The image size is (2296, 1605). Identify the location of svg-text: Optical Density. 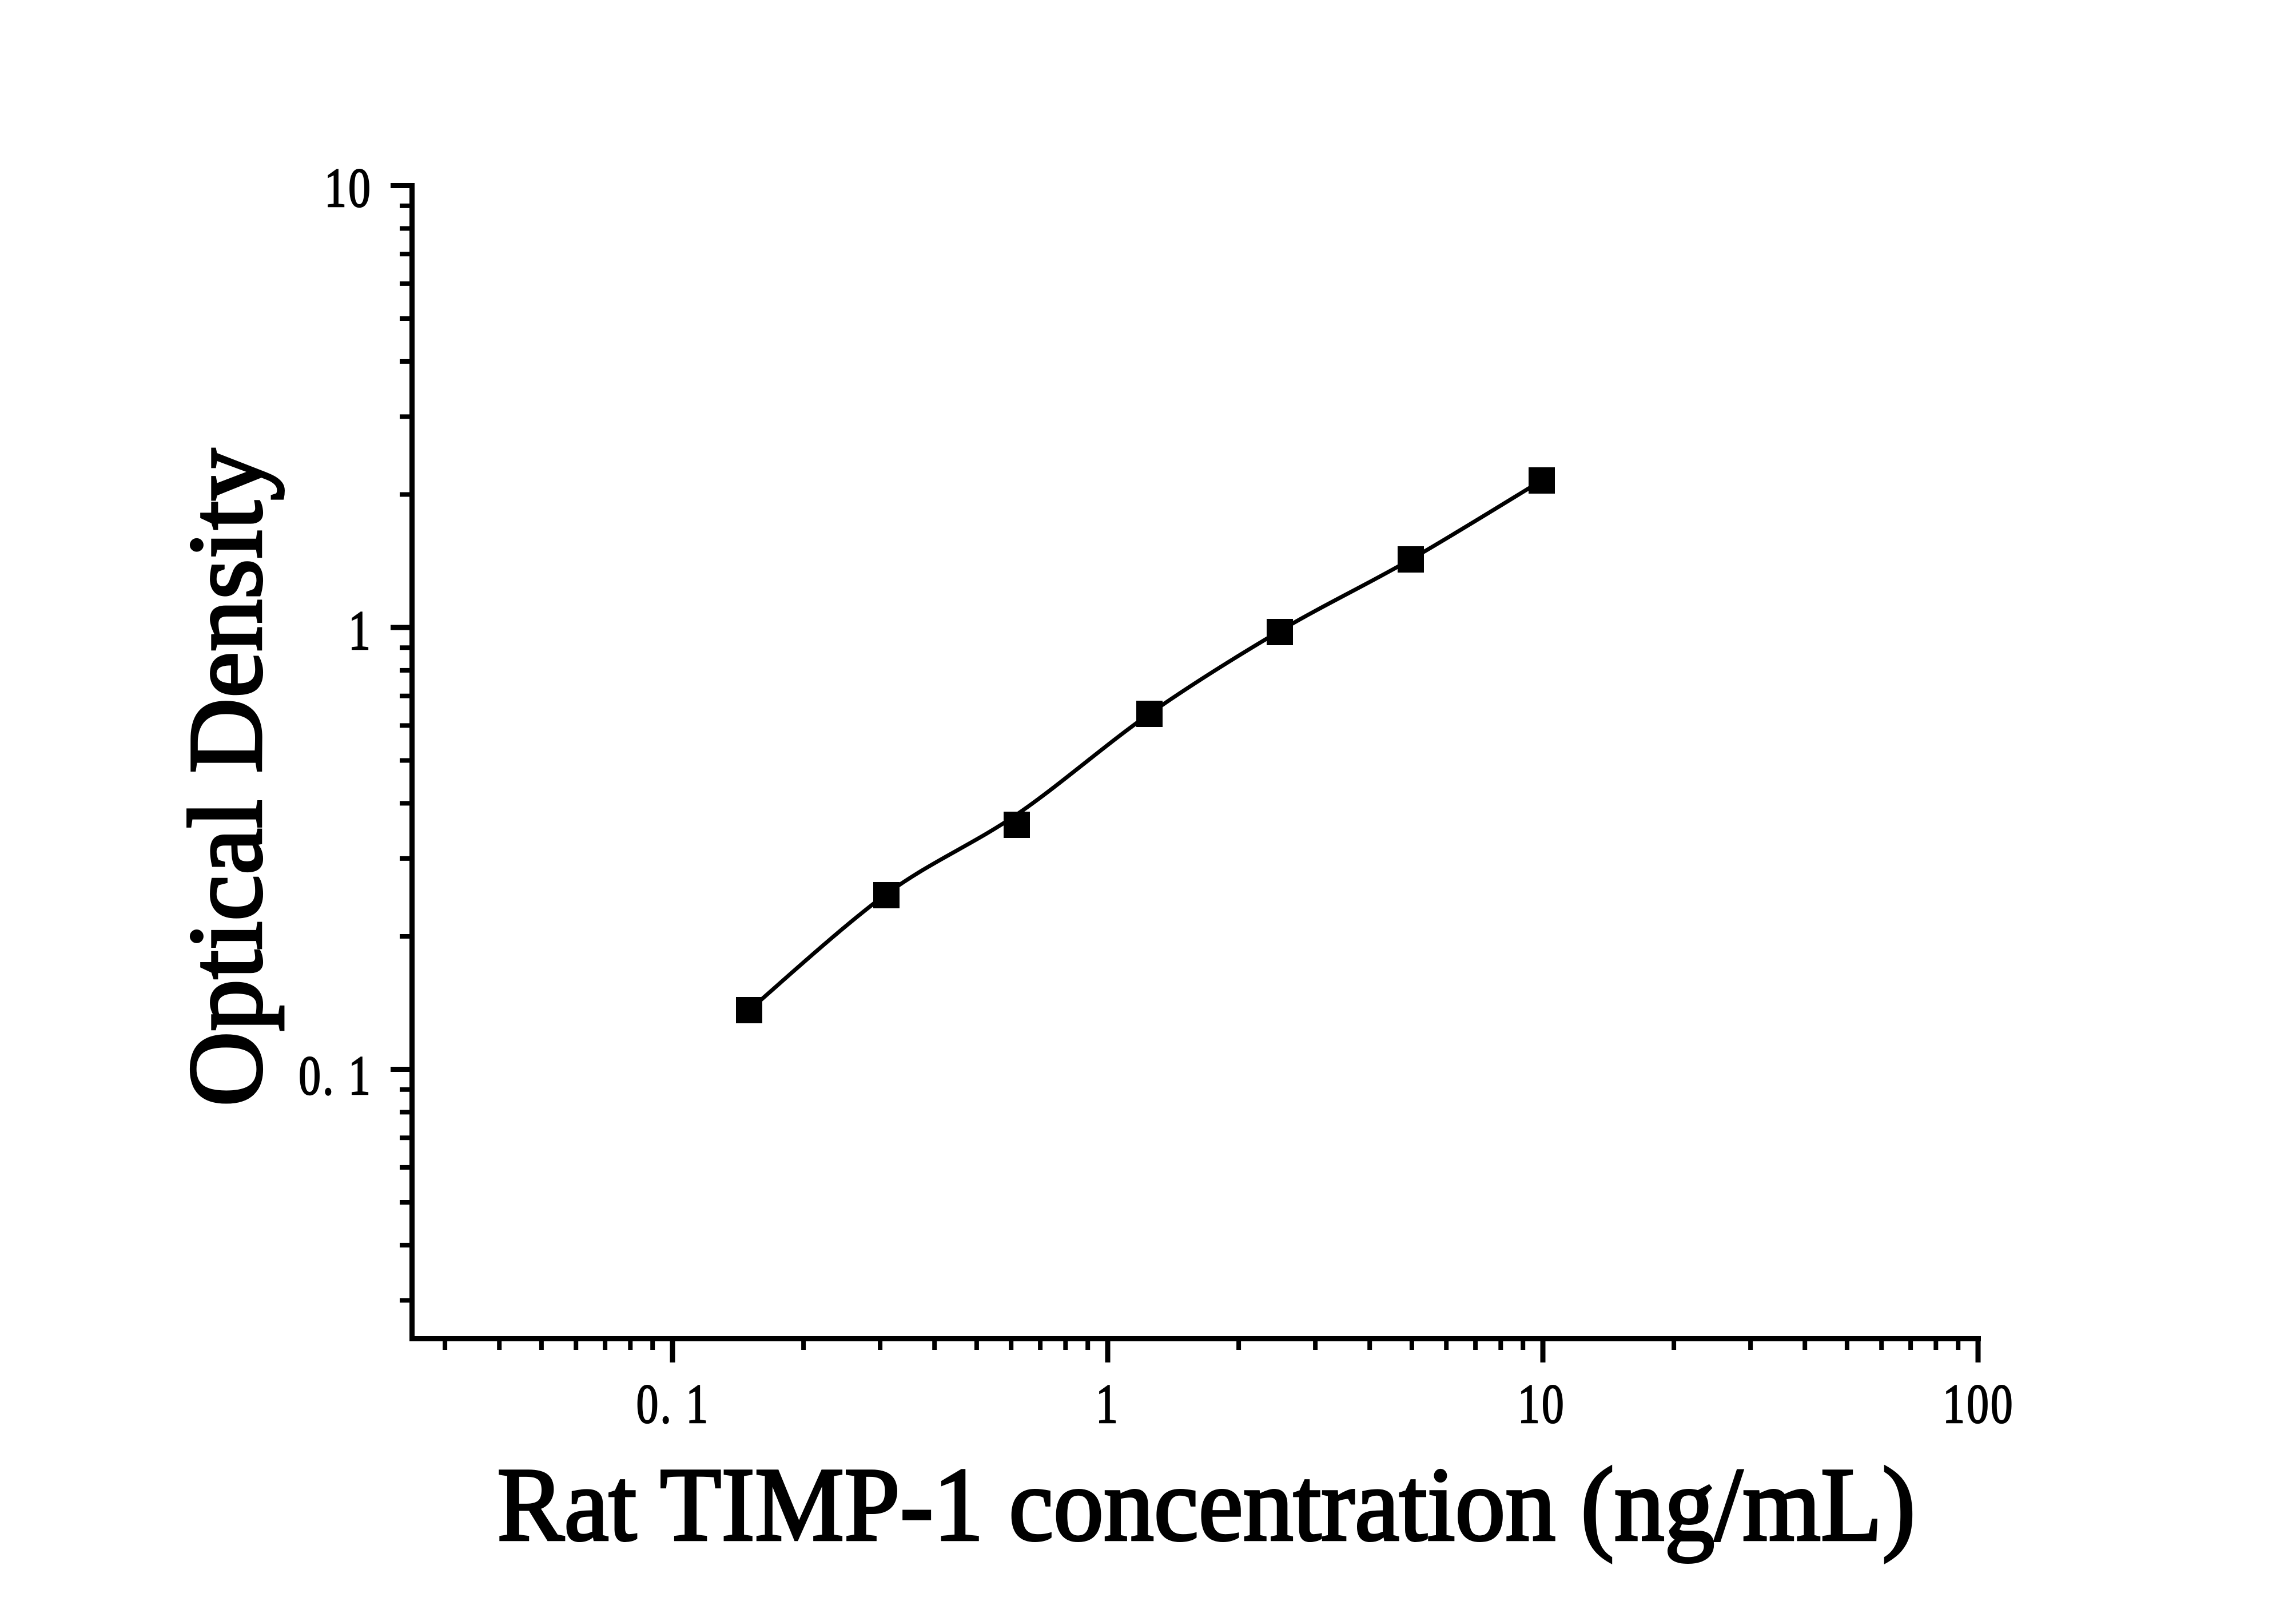
(226, 777).